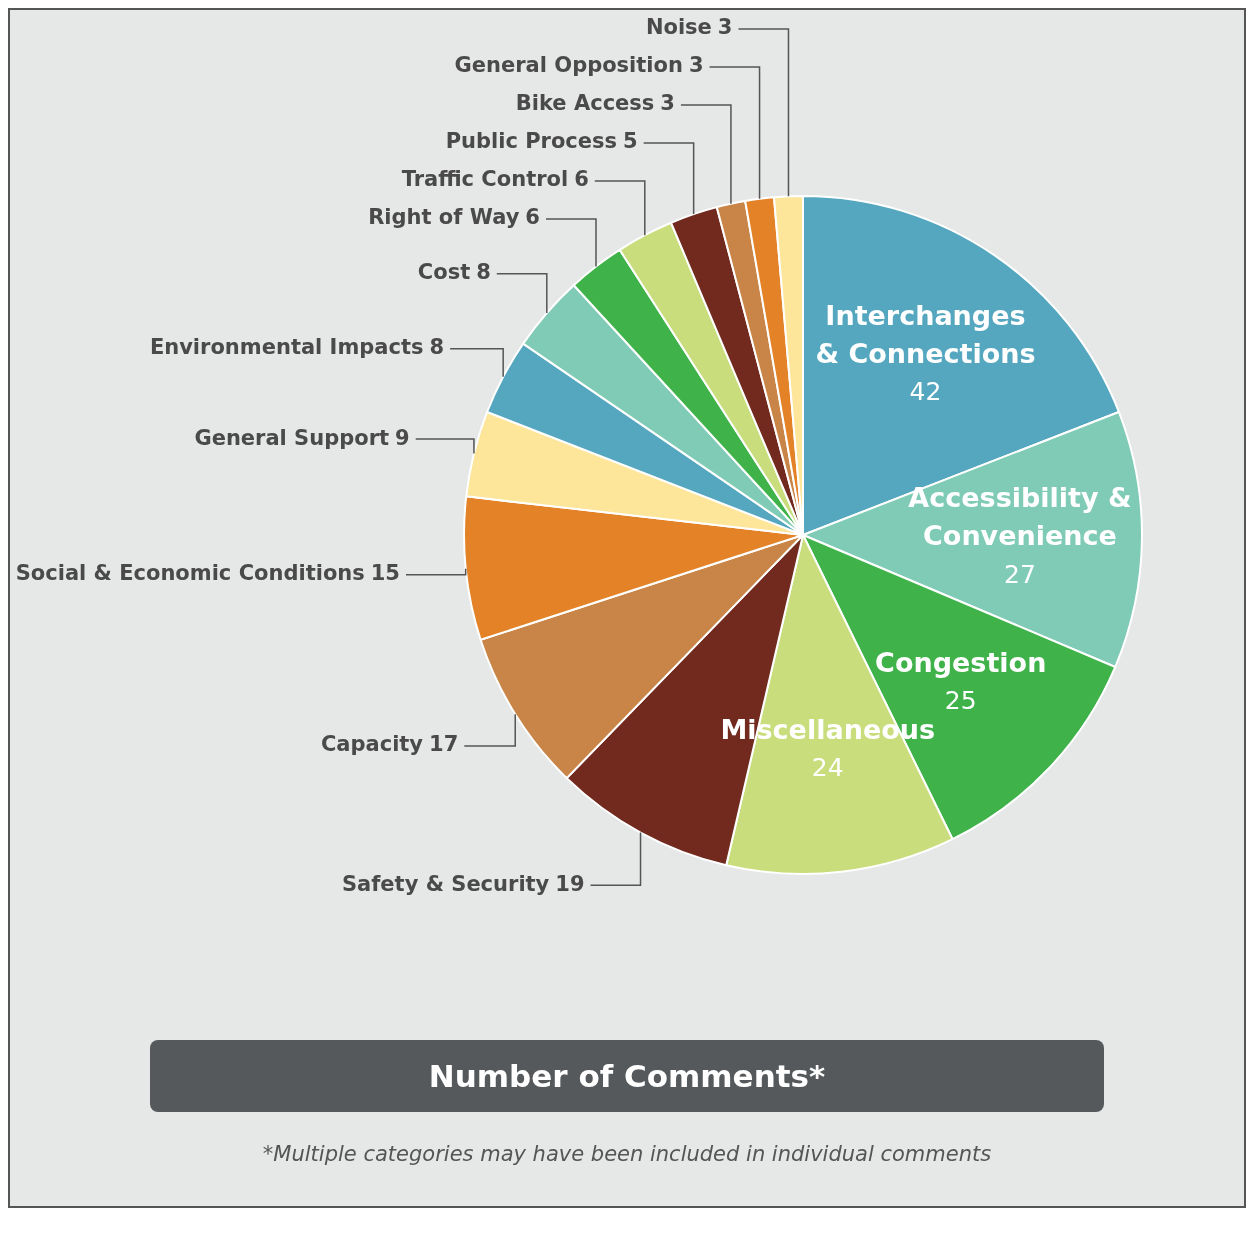 The height and width of the screenshot is (1234, 1250). I want to click on data-label: 9, so click(402, 437).